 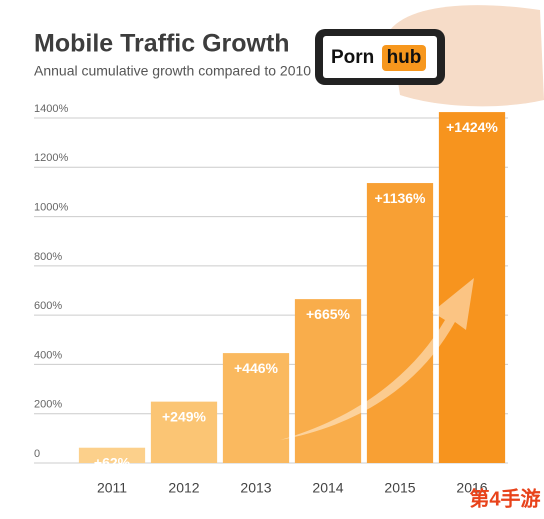 I want to click on y-tick-label: 1200%, so click(x=51, y=158).